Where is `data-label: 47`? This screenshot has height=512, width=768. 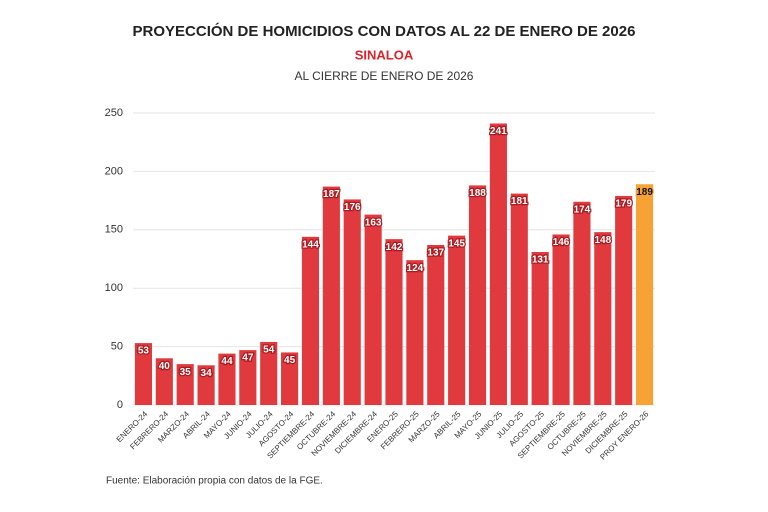
data-label: 47 is located at coordinates (248, 358).